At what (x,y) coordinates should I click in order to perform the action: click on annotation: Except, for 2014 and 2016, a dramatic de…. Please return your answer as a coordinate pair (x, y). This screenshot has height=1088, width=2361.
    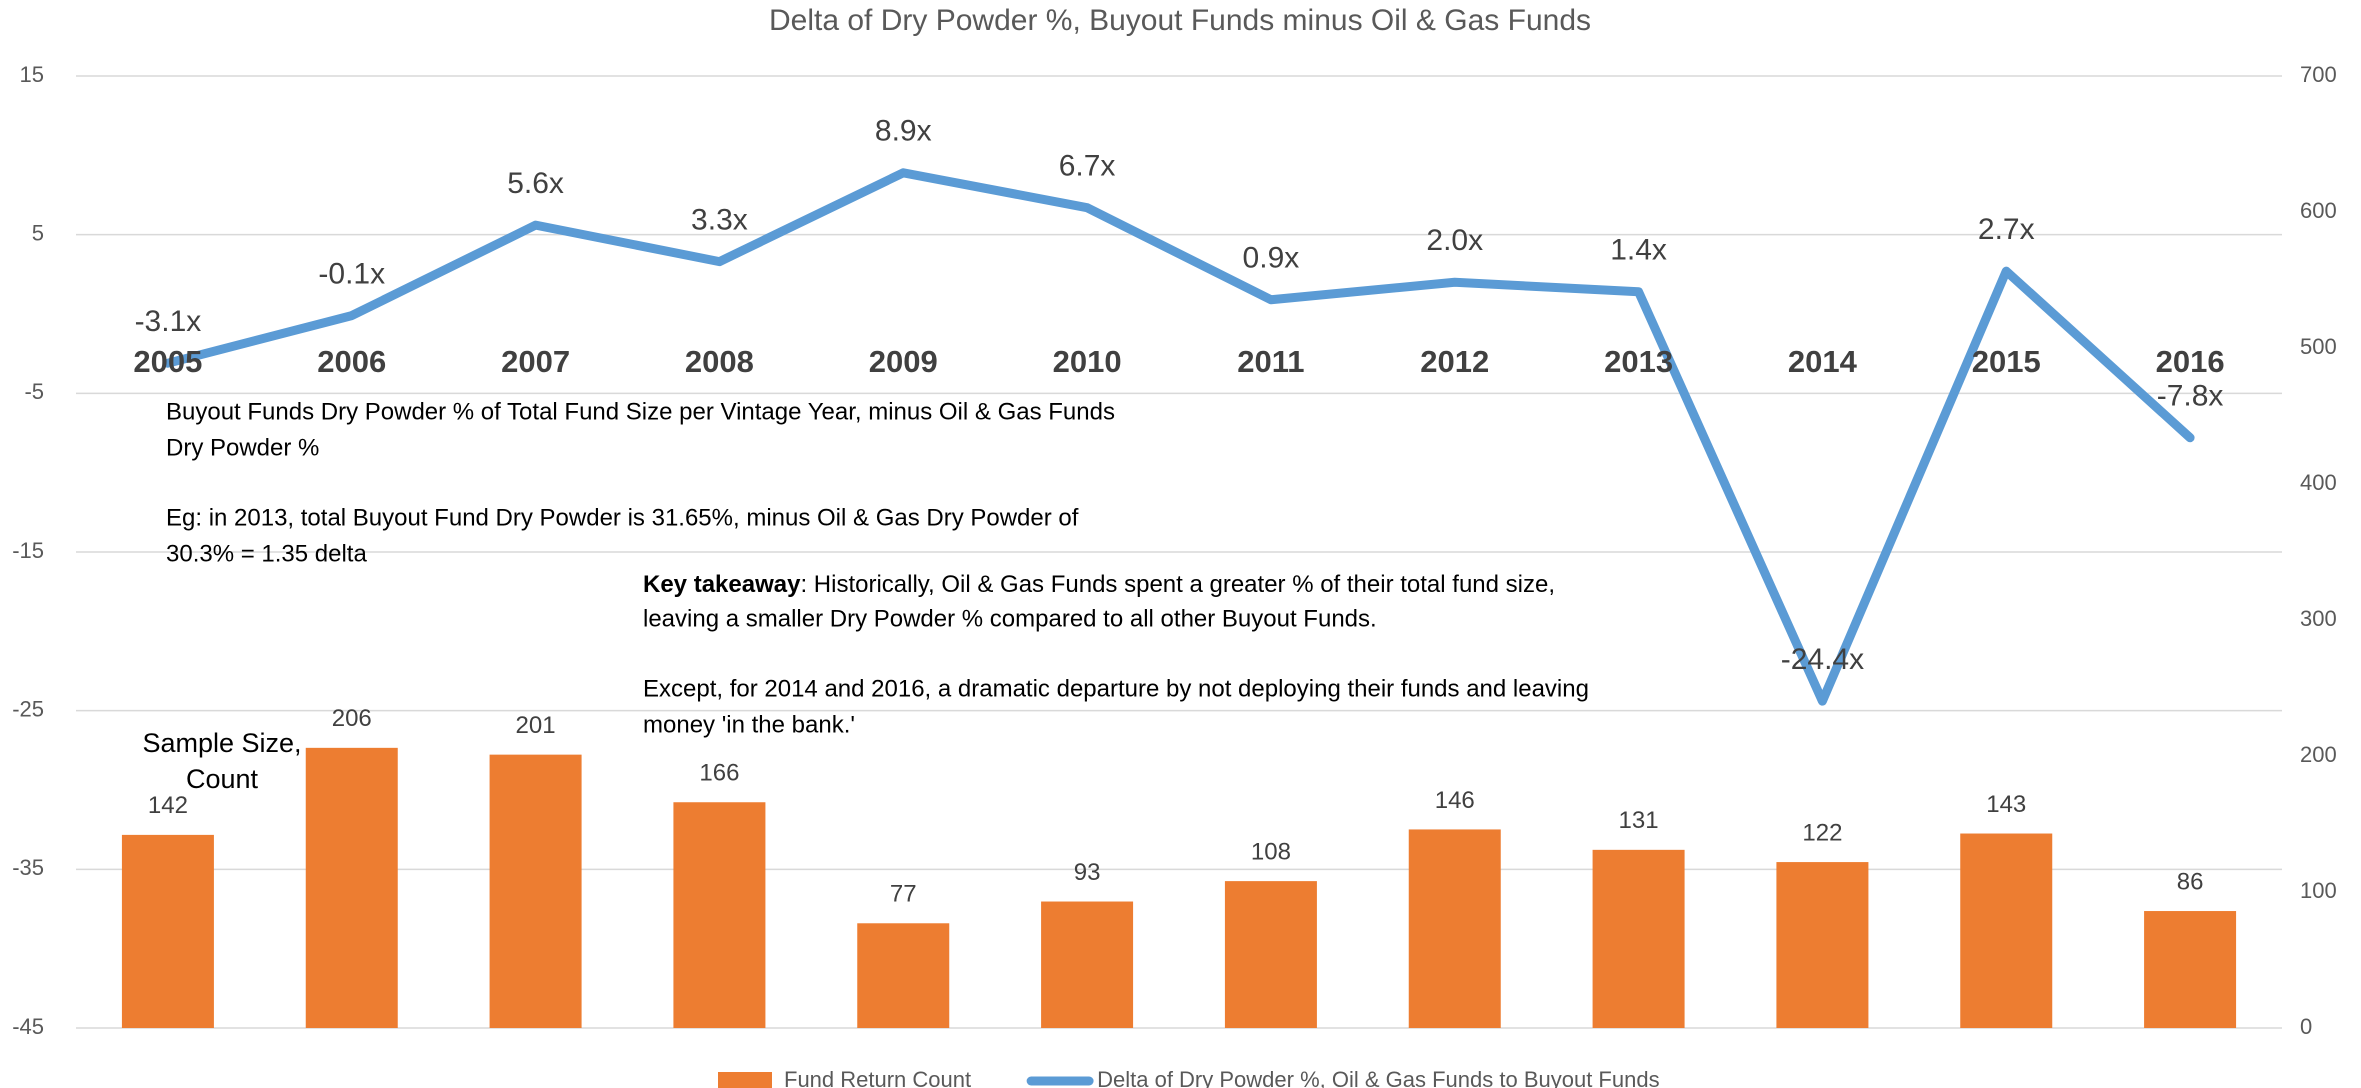
    Looking at the image, I should click on (1116, 688).